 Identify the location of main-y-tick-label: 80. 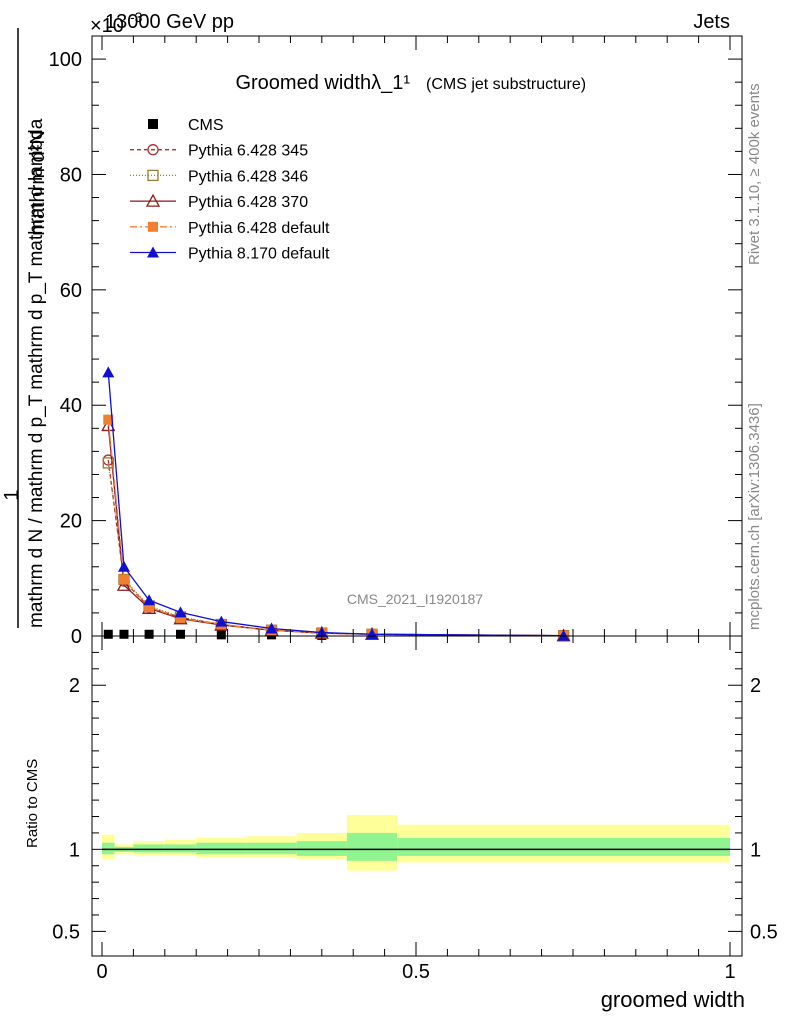
(71, 175).